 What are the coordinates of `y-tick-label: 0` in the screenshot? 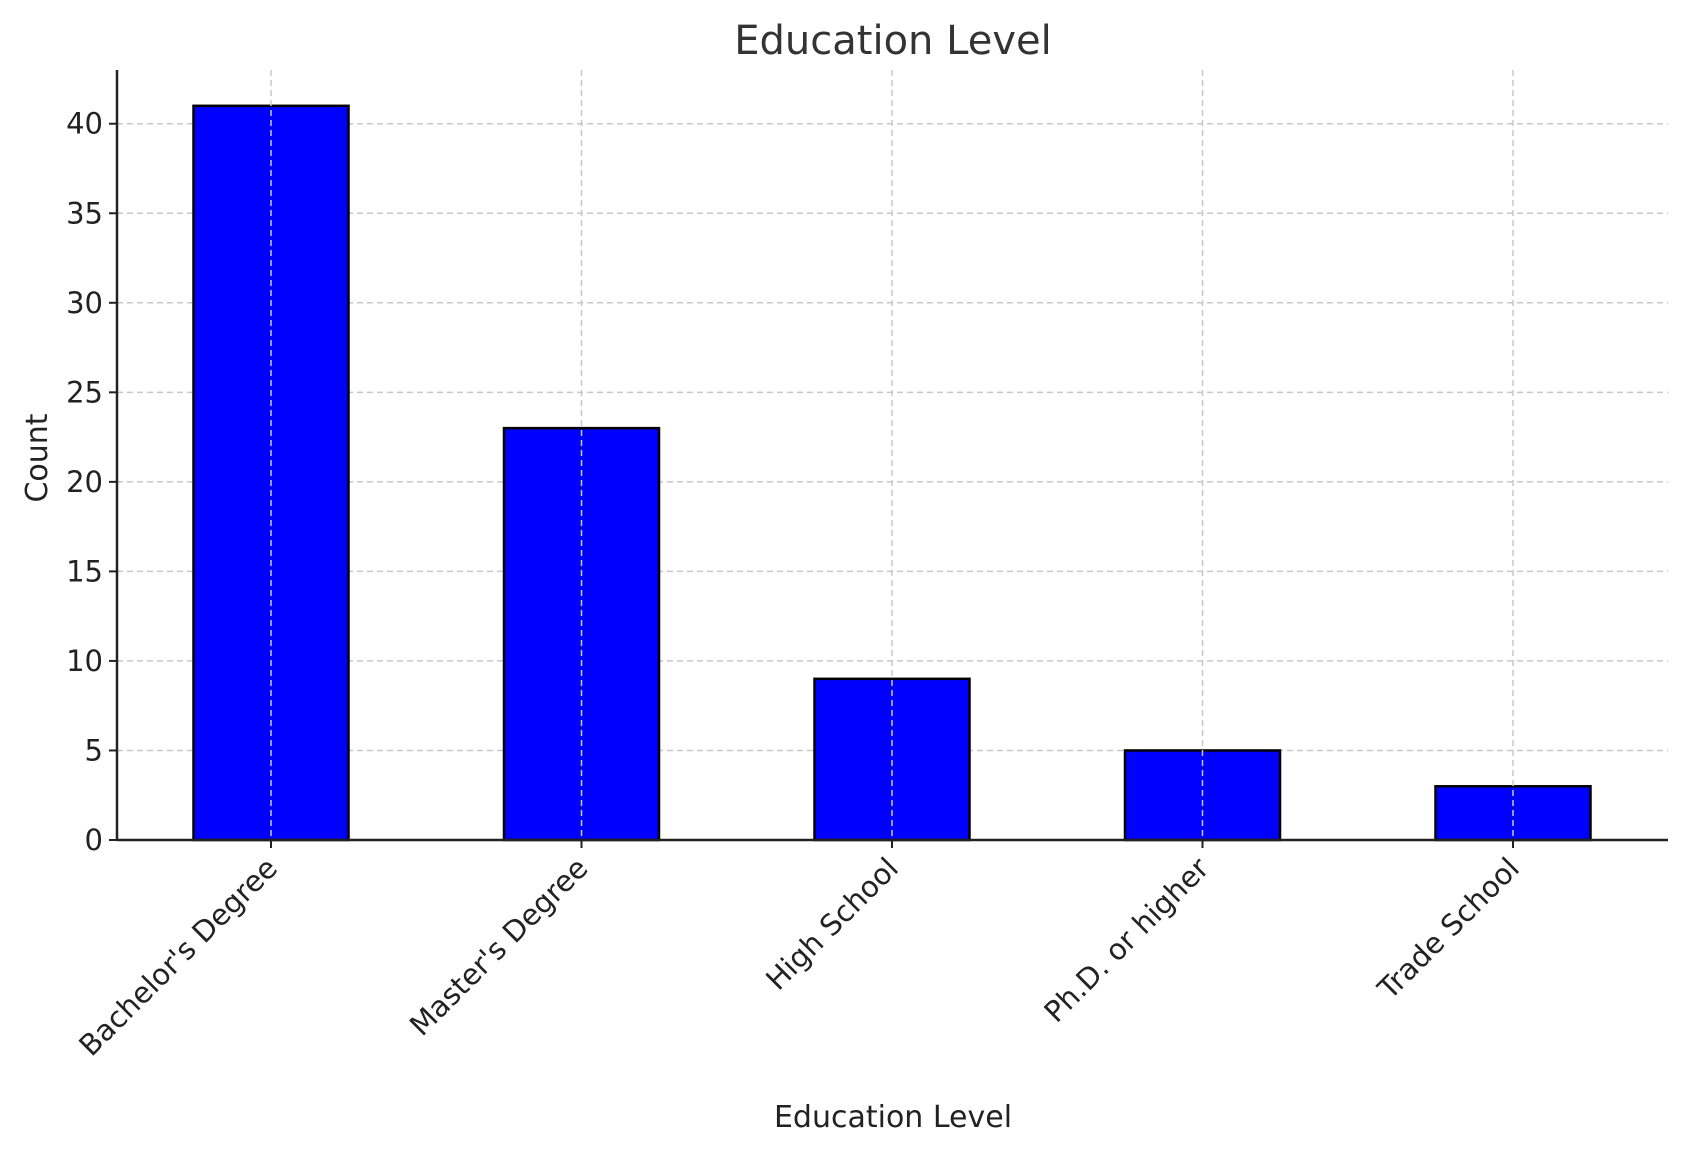 It's located at (94, 840).